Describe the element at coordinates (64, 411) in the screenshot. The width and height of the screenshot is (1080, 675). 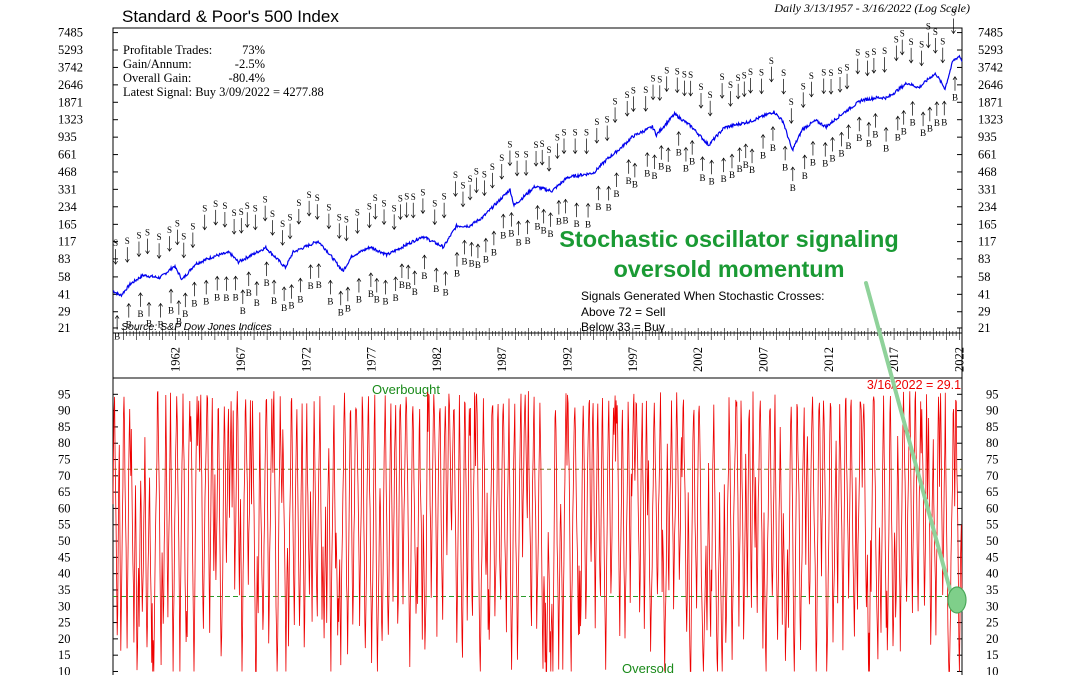
I see `osc-y-tick-label-left: 90` at that location.